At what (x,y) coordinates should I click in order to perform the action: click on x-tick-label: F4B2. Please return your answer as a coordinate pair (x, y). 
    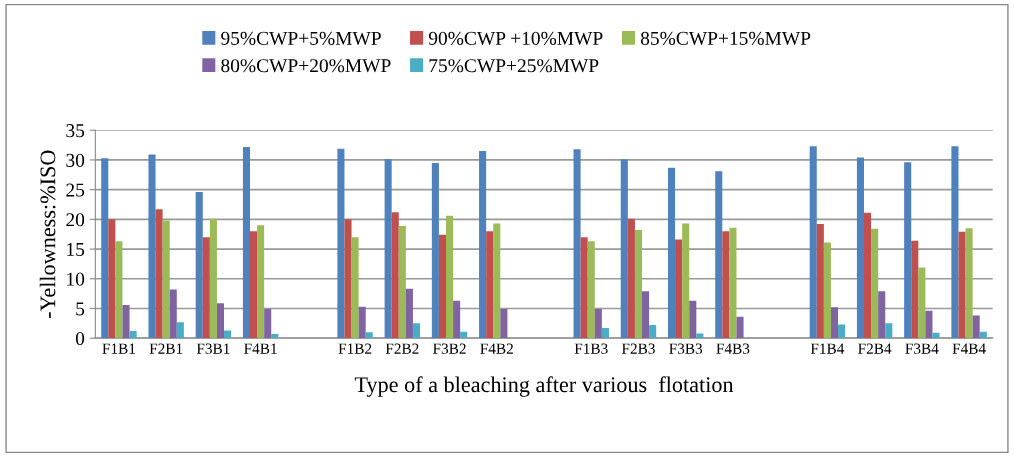
    Looking at the image, I should click on (496, 348).